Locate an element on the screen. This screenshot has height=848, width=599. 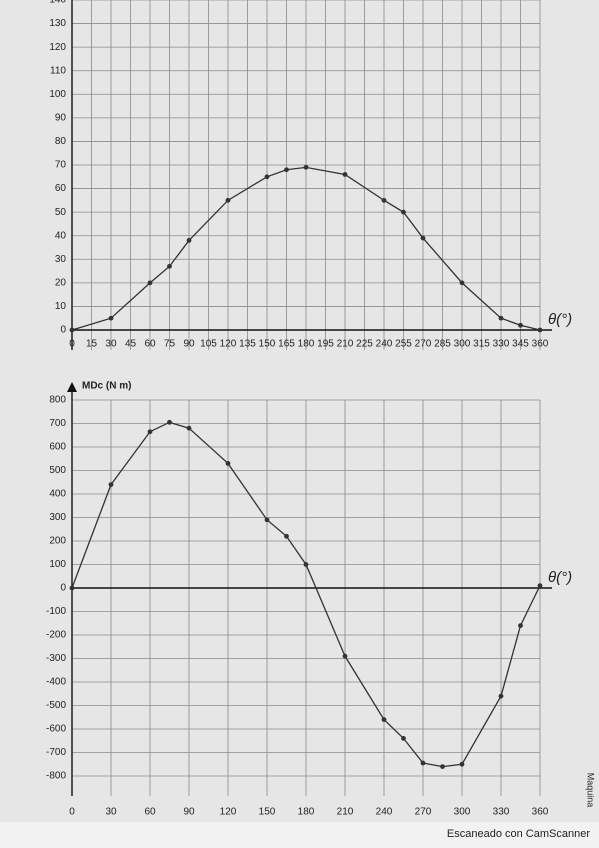
x-tick-label: 15 is located at coordinates (92, 344).